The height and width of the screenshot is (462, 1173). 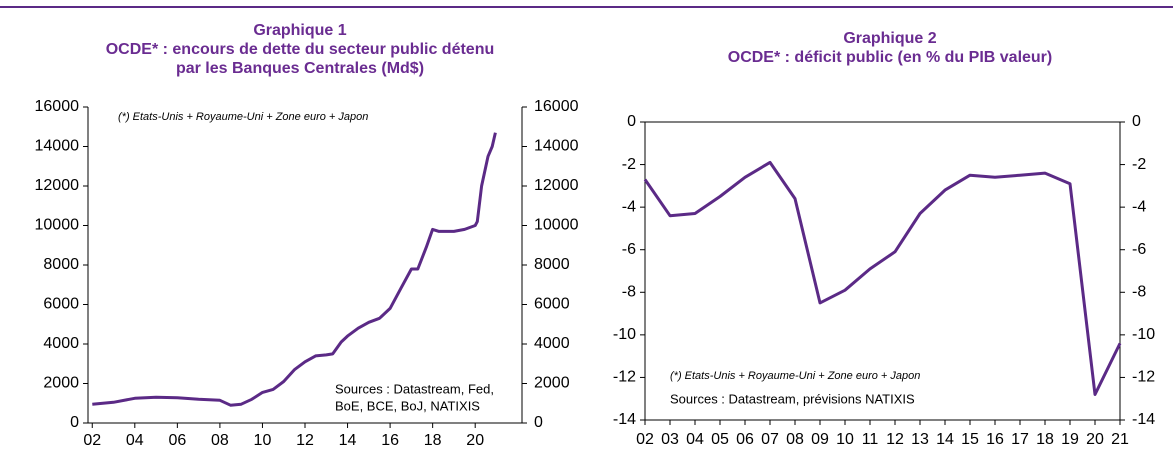 I want to click on y2-tick-label: 2000, so click(x=552, y=383).